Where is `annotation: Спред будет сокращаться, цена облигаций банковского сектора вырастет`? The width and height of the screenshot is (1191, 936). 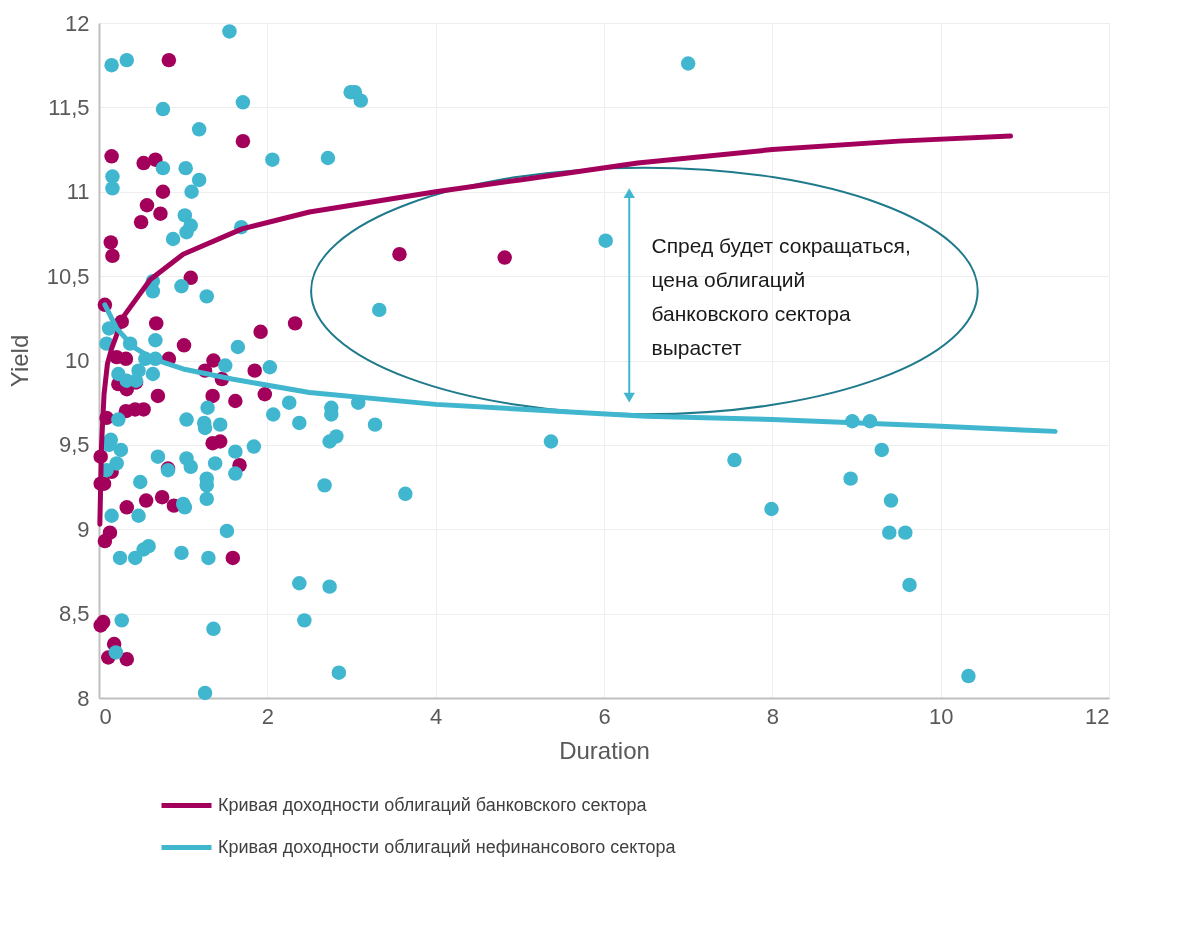
annotation: Спред будет сокращаться, цена облигаций банковского сектора вырастет is located at coordinates (781, 296).